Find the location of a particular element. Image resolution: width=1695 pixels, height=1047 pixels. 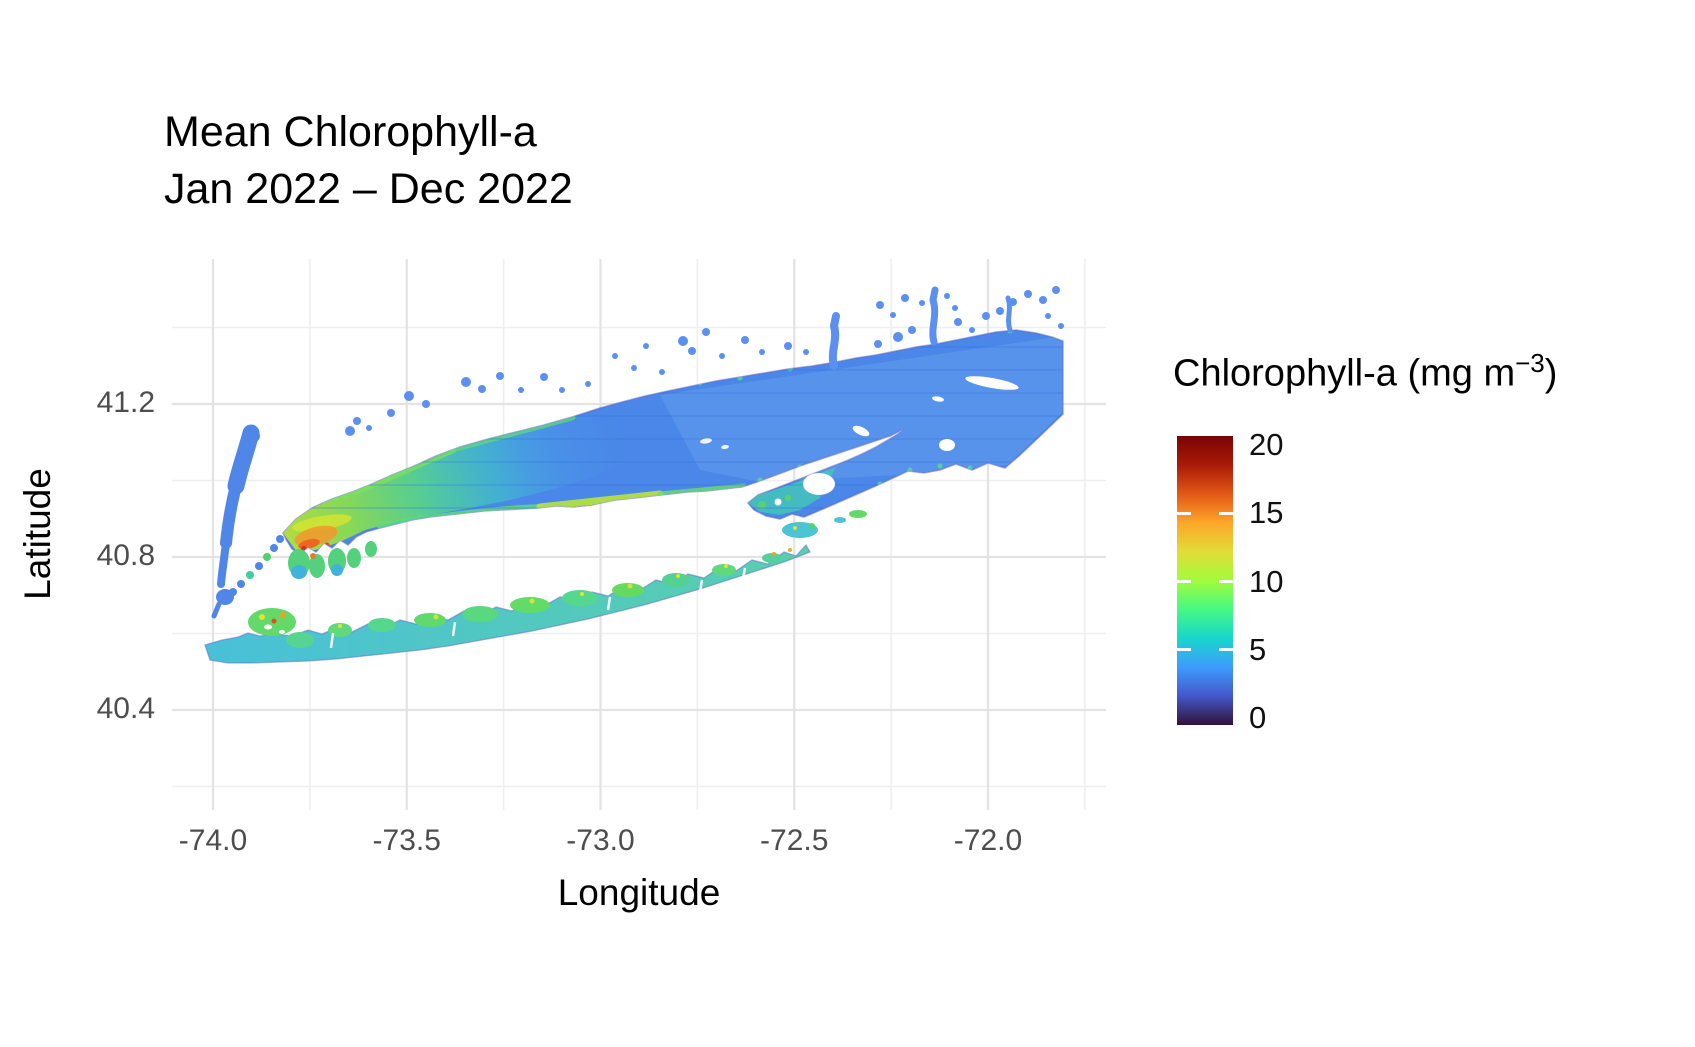

legend-label-5: 5 is located at coordinates (1258, 649).